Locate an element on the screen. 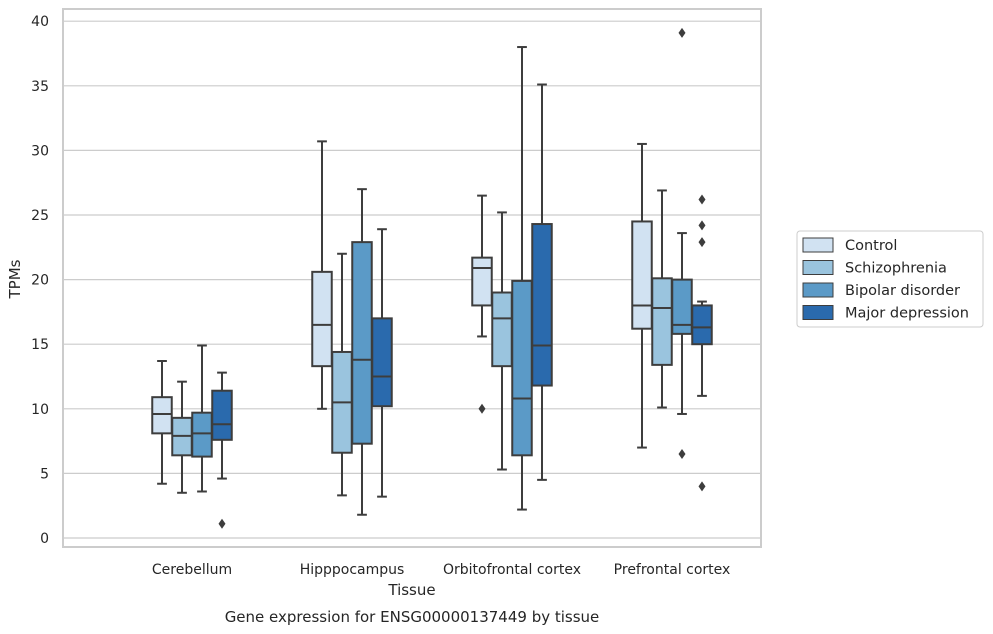 The width and height of the screenshot is (993, 634). y-tick-label-35: 35 is located at coordinates (40, 87).